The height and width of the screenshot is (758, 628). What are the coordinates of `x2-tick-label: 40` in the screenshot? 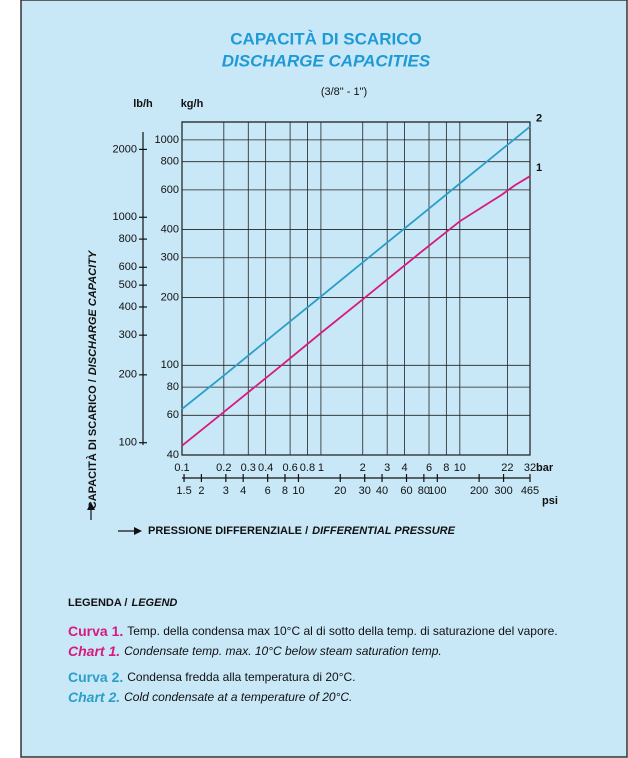 It's located at (382, 491).